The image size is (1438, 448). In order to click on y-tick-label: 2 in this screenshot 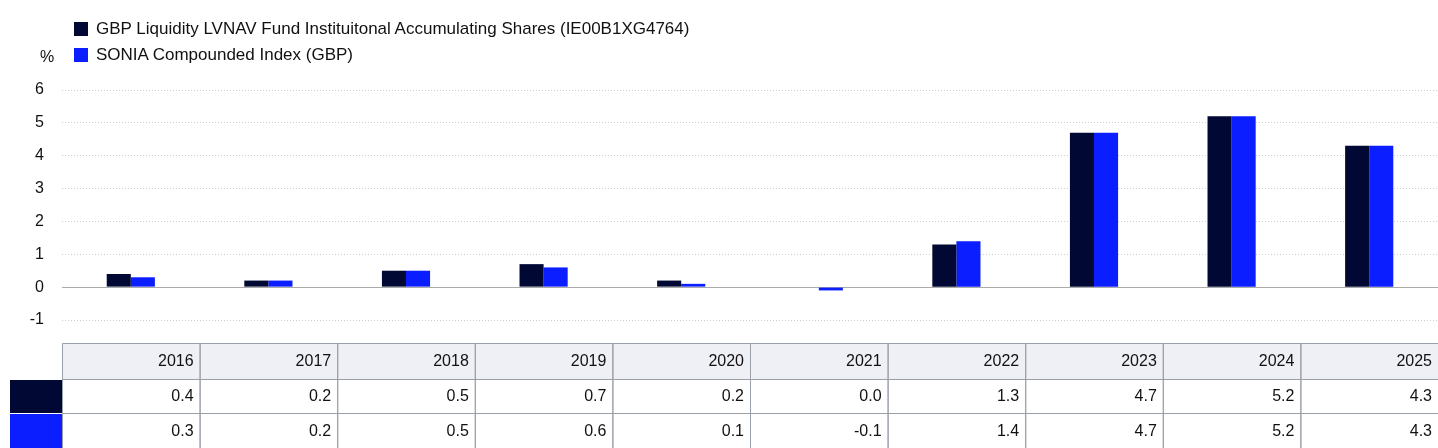, I will do `click(40, 220)`.